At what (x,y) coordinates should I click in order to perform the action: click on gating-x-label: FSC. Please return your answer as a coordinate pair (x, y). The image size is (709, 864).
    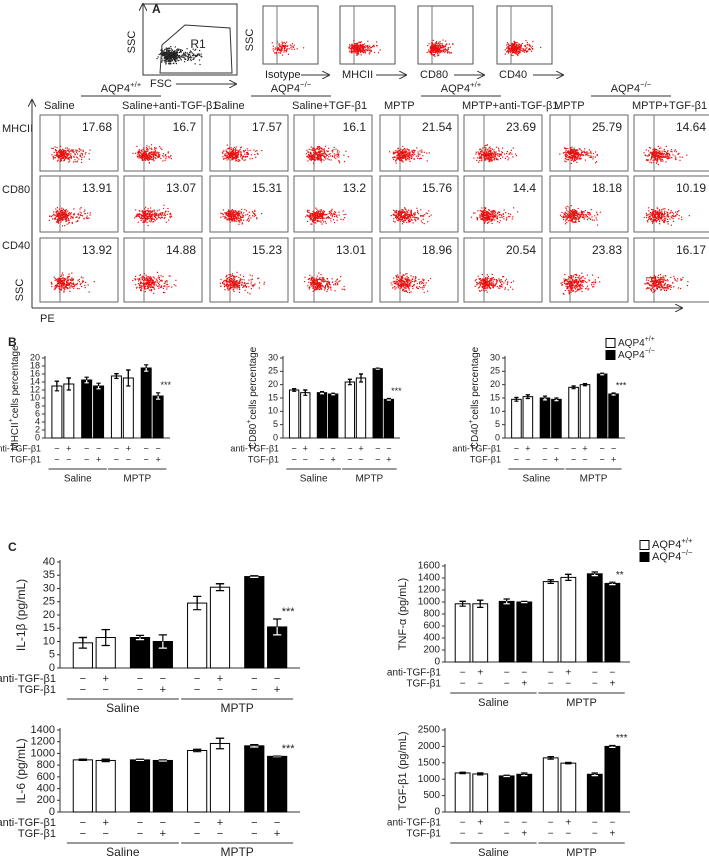
    Looking at the image, I should click on (161, 84).